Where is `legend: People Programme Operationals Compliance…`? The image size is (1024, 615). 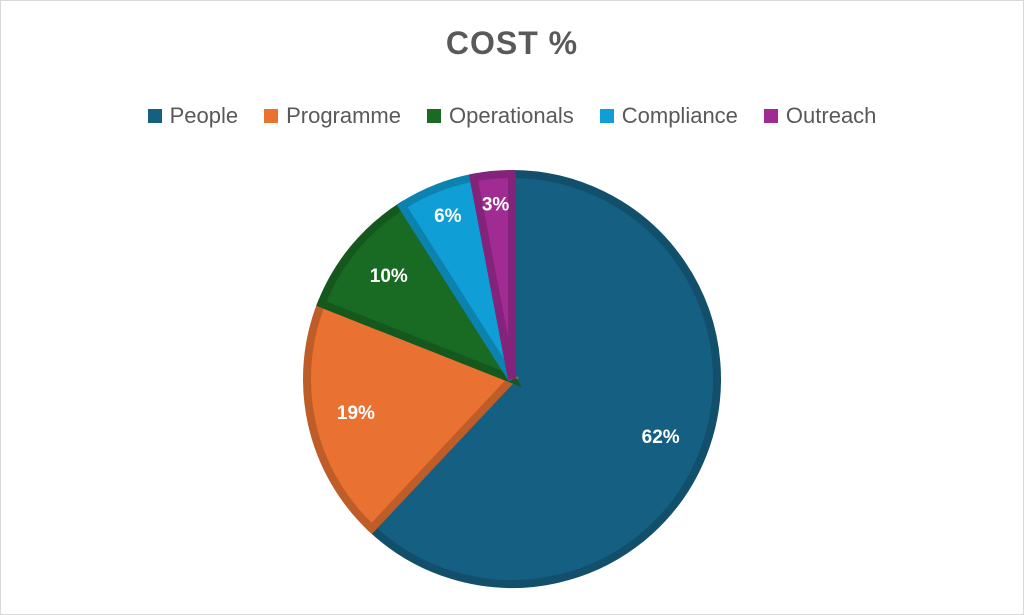
legend: People Programme Operationals Compliance… is located at coordinates (512, 116).